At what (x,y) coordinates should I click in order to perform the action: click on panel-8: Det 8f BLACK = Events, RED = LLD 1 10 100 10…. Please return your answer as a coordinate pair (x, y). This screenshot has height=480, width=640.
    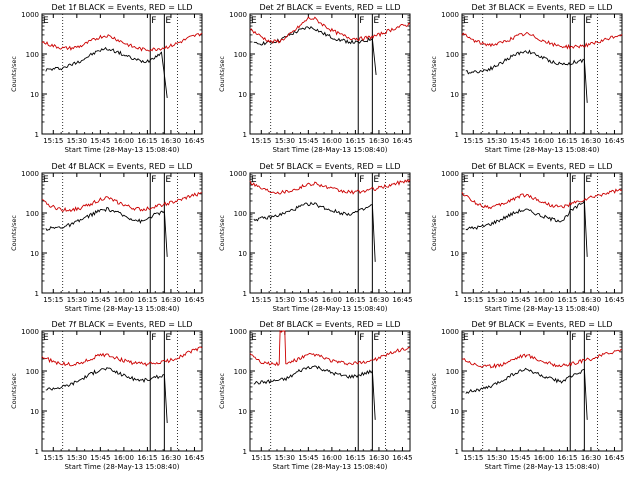
    Looking at the image, I should click on (315, 395).